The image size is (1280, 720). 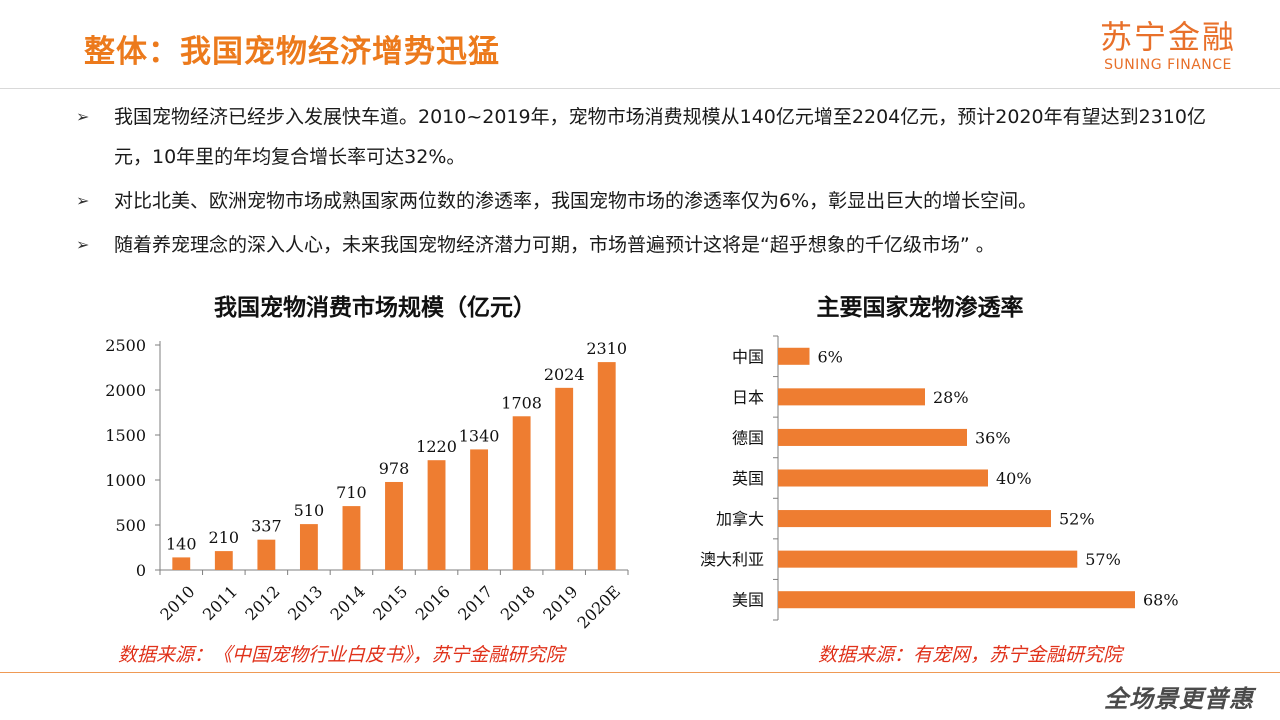 What do you see at coordinates (351, 492) in the screenshot?
I see `bar-value-label: 710` at bounding box center [351, 492].